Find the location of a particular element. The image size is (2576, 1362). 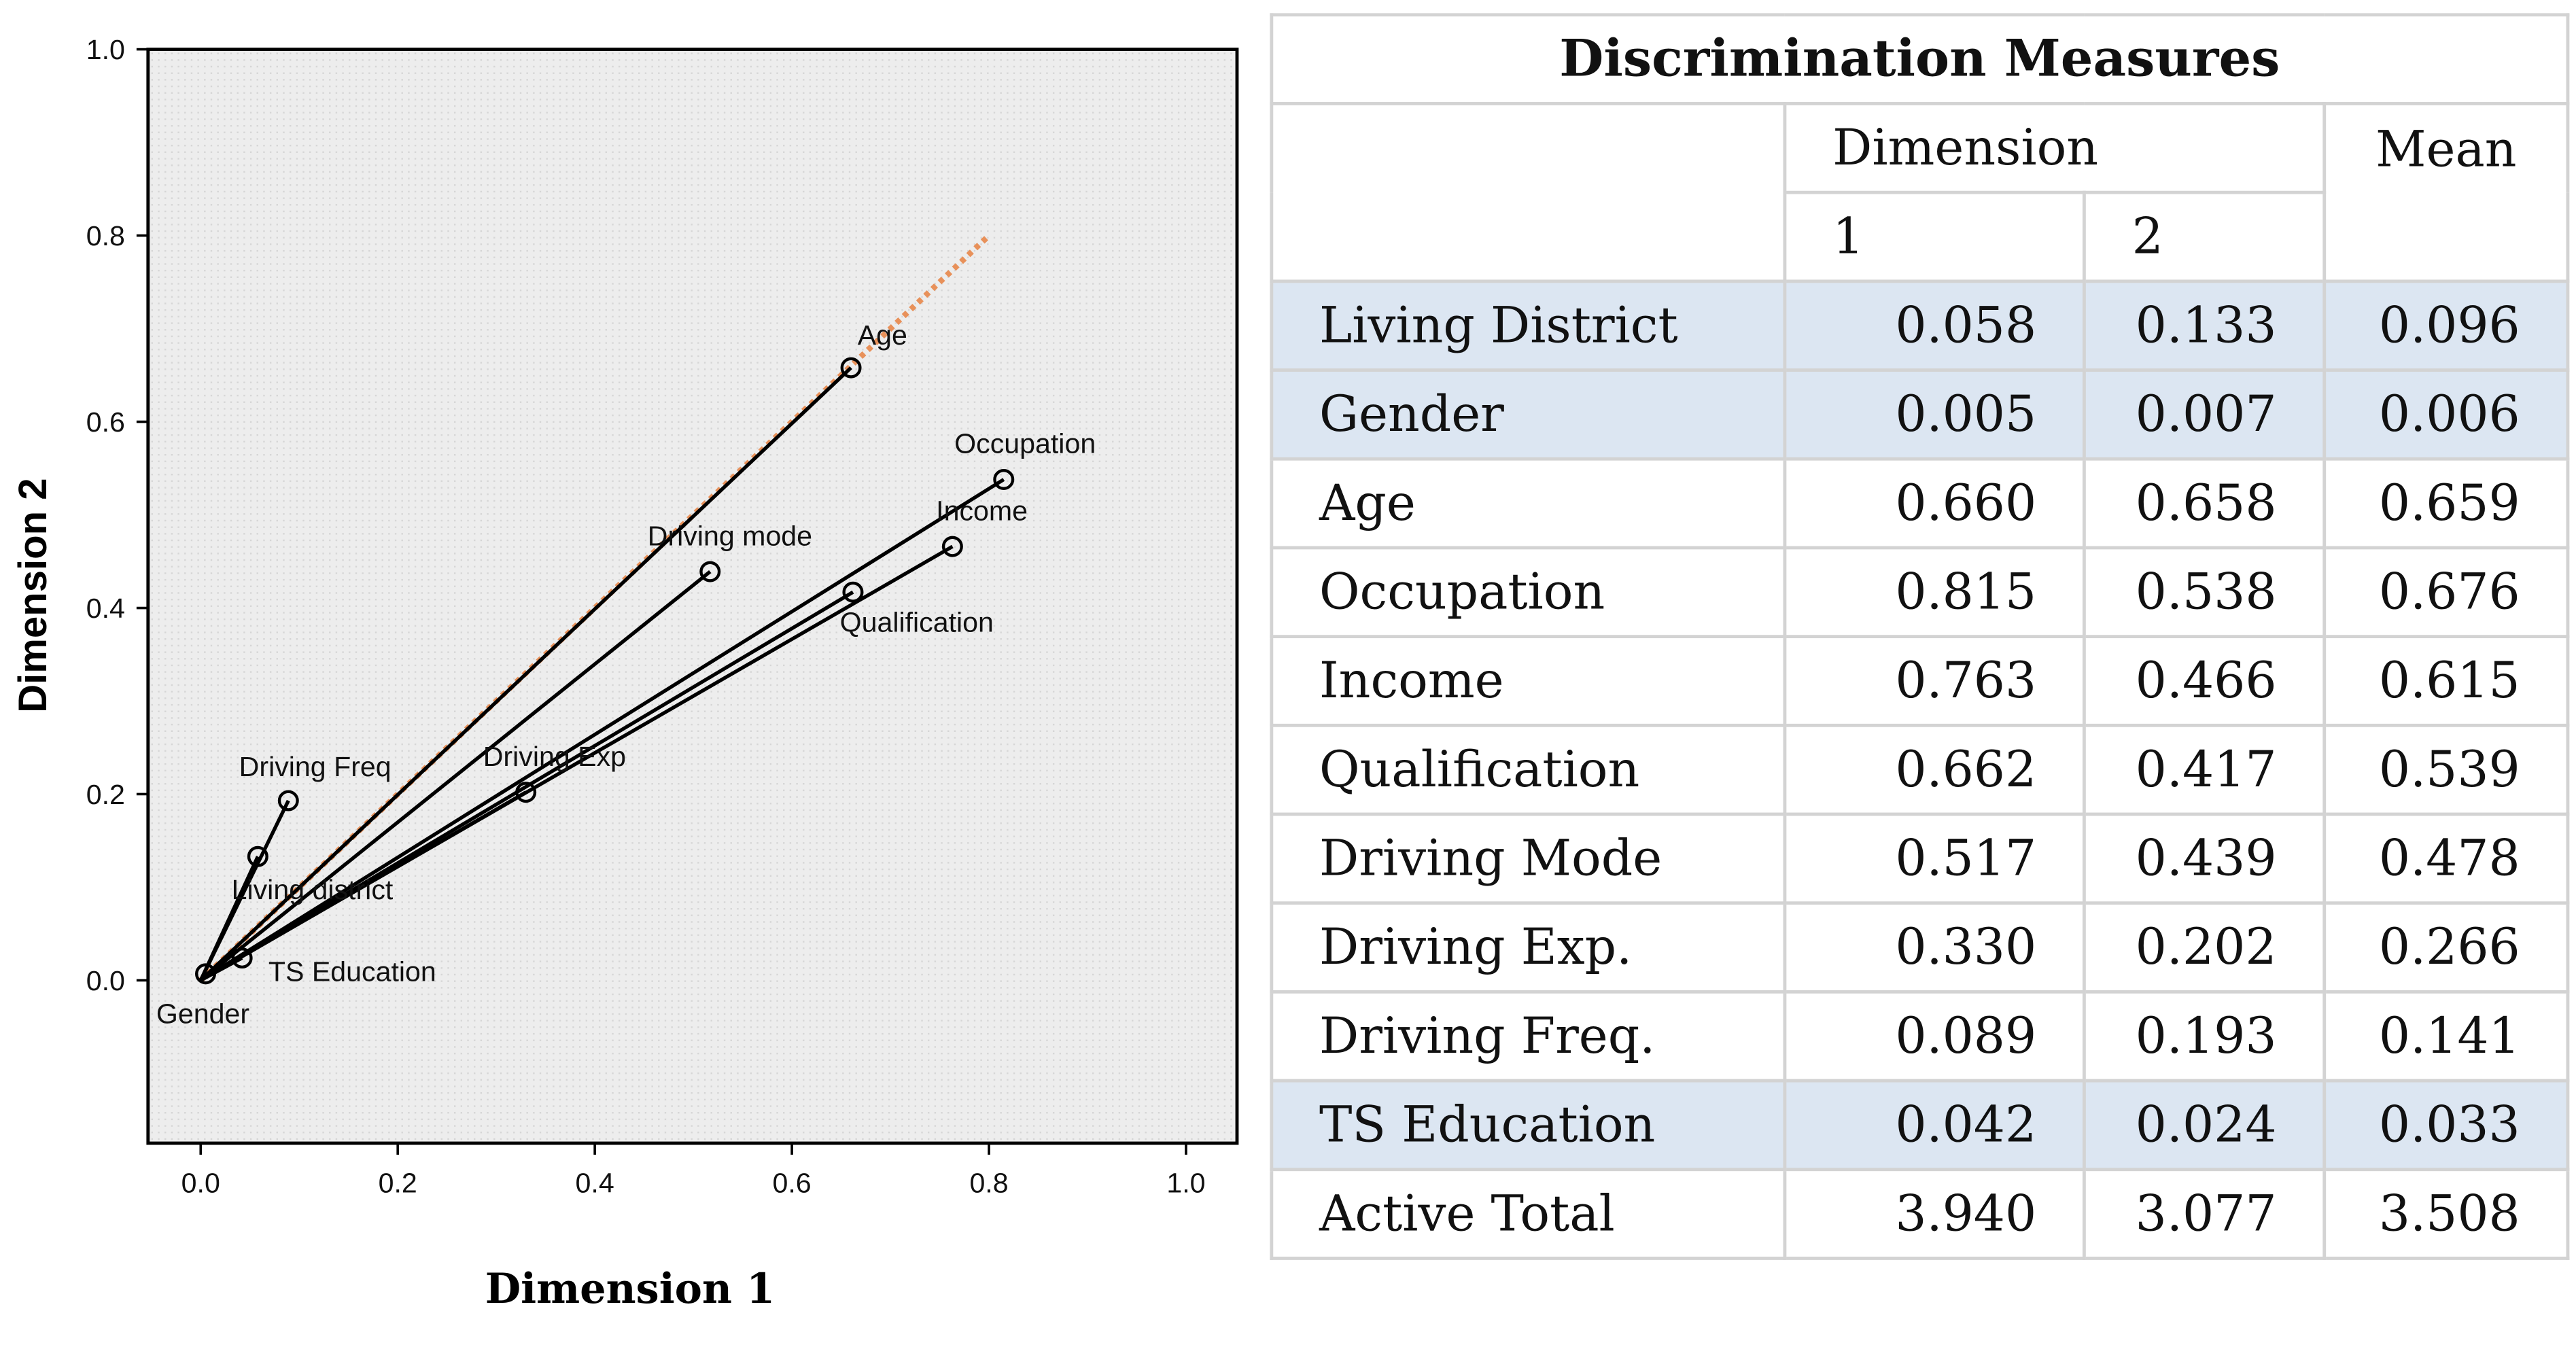

row-label: Driving Freq. is located at coordinates (1528, 1036).